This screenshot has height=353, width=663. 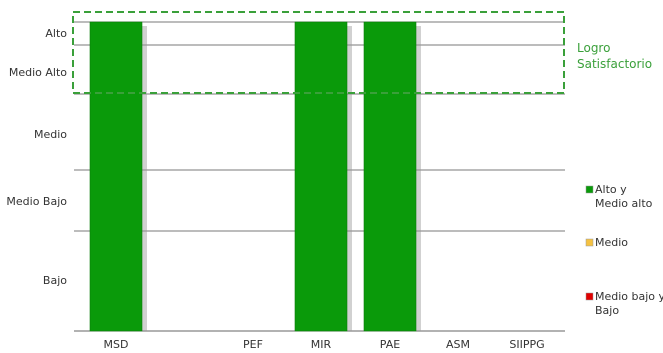 I want to click on y-tick-label: Medio, so click(x=50, y=134).